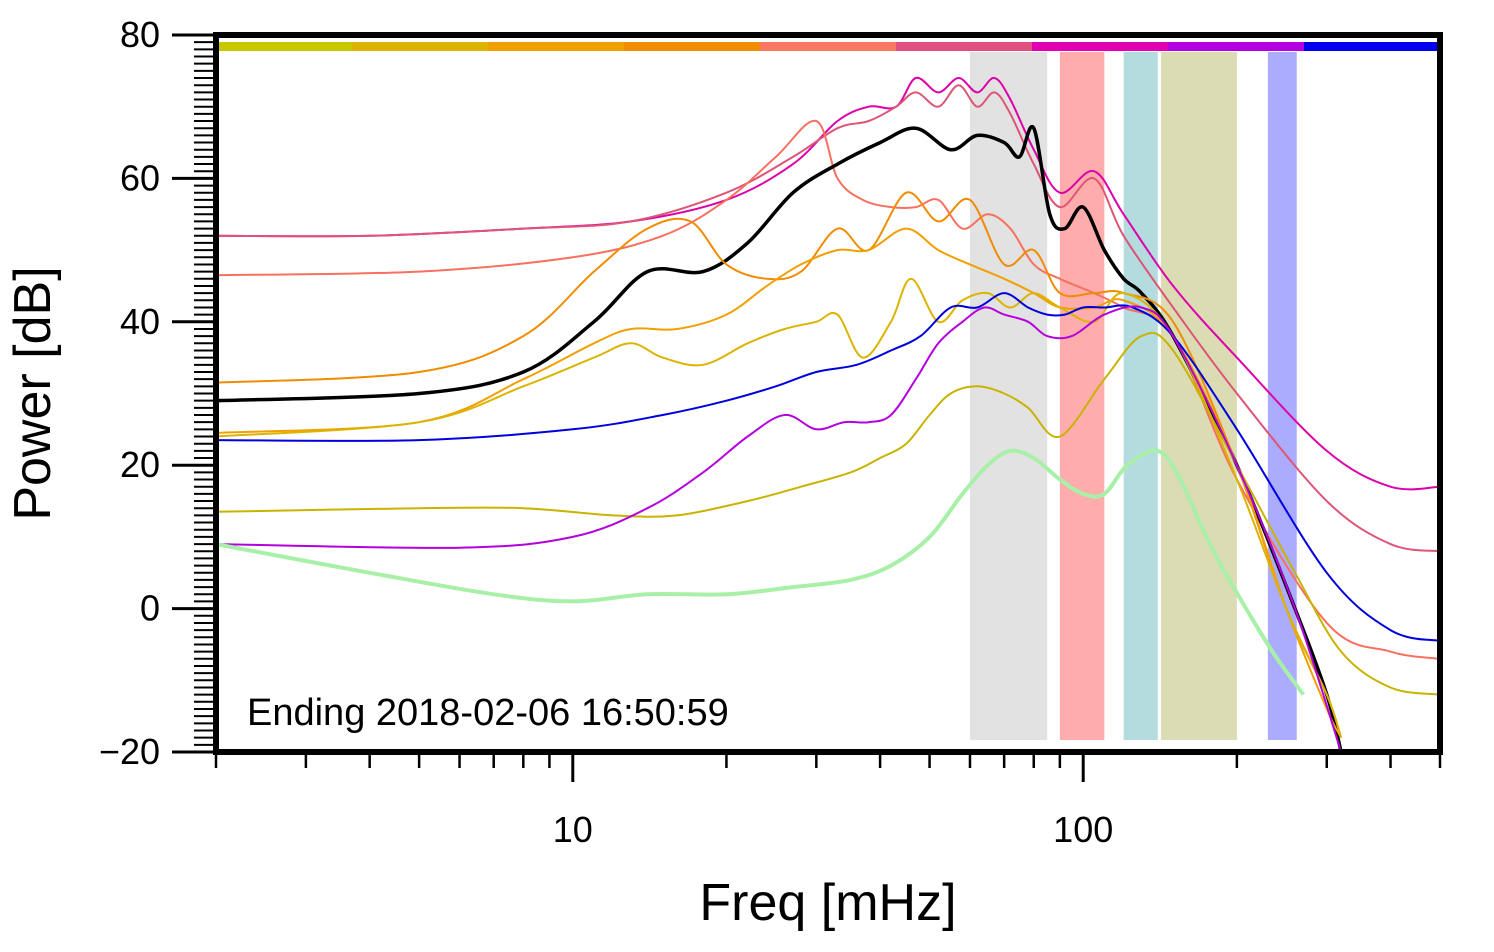  I want to click on color-bar, so click(828, 46).